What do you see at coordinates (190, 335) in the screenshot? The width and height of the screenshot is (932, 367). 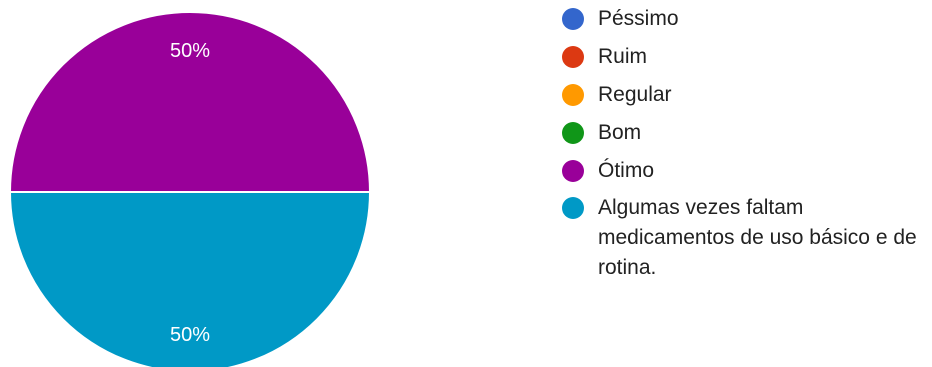 I see `pie-slice-label-5: 50%` at bounding box center [190, 335].